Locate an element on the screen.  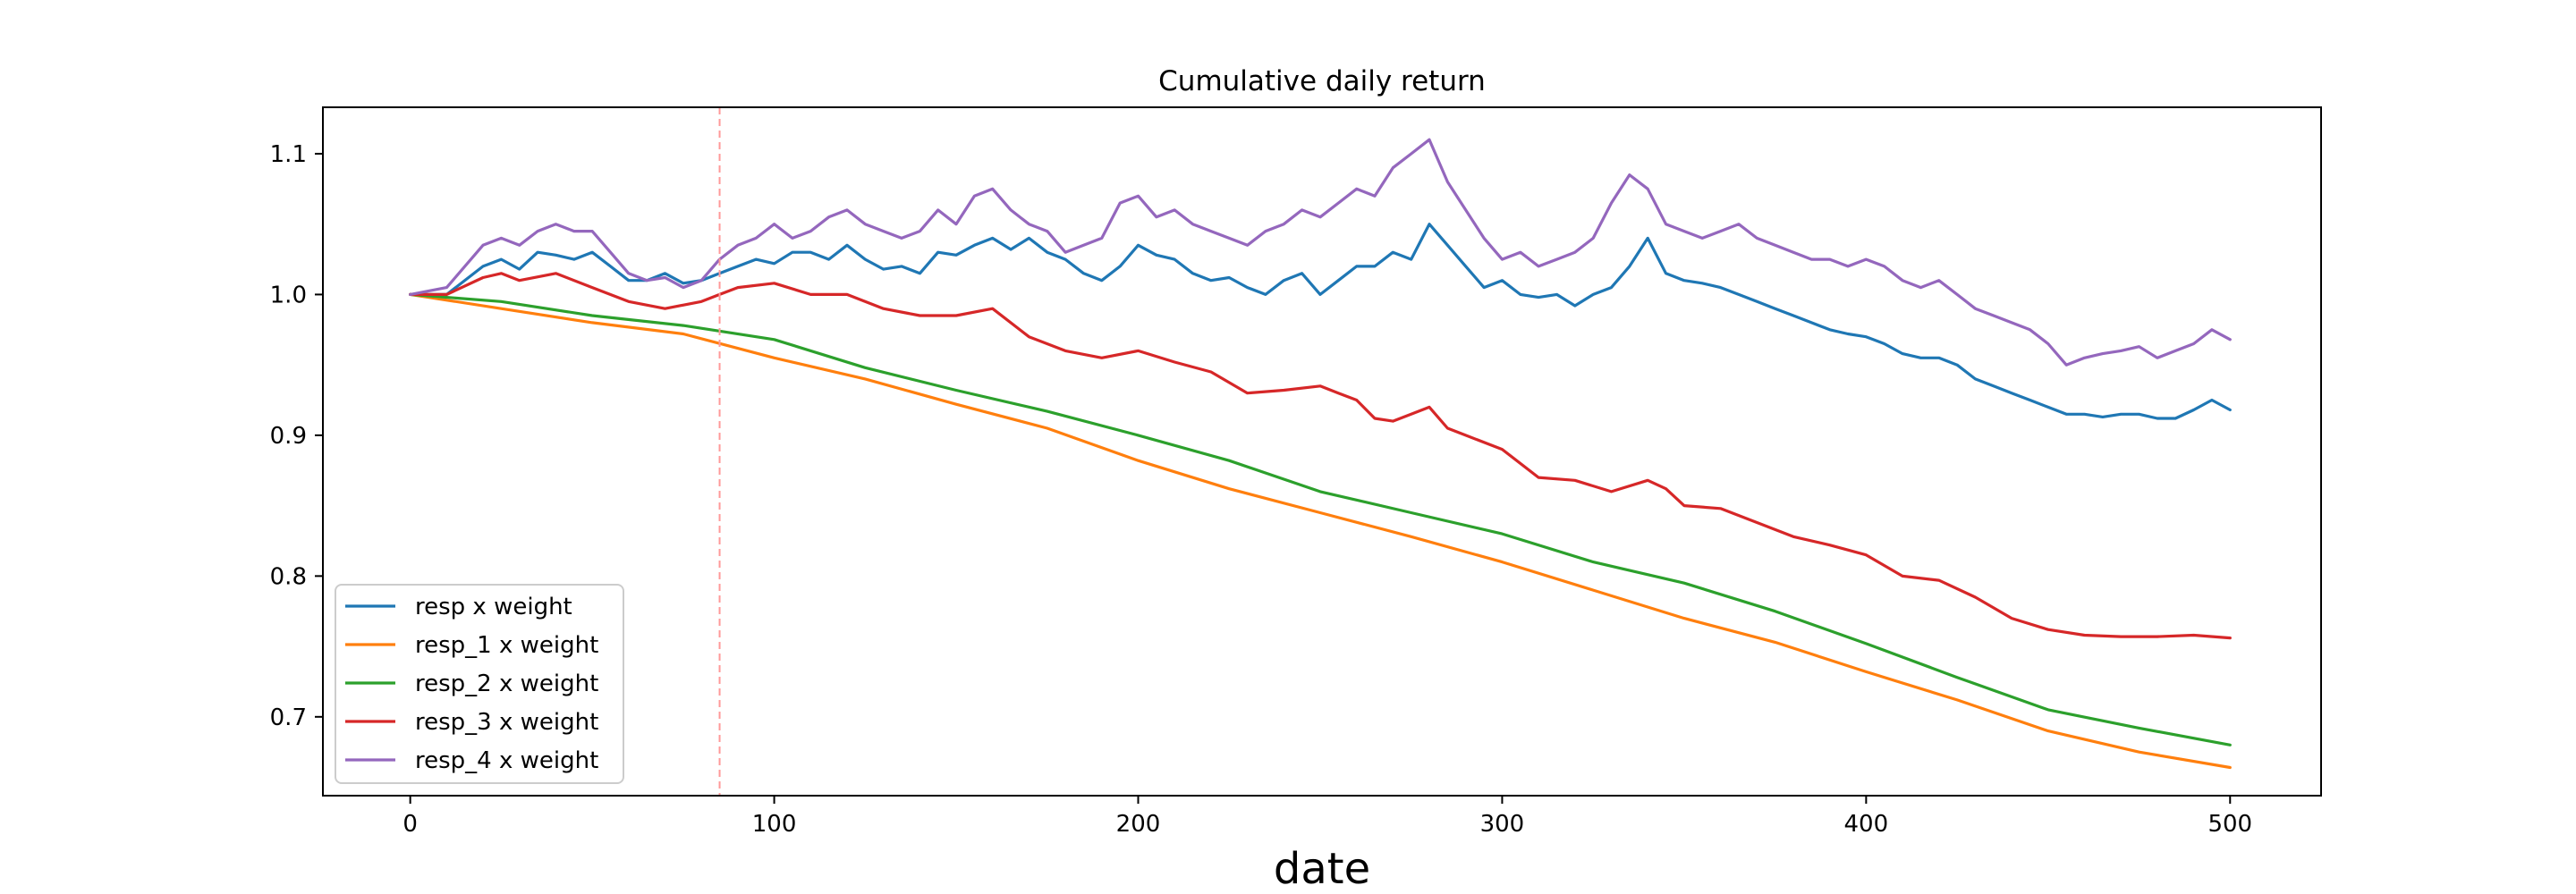
legend-label-3: resp_3 x weight is located at coordinates (506, 722).